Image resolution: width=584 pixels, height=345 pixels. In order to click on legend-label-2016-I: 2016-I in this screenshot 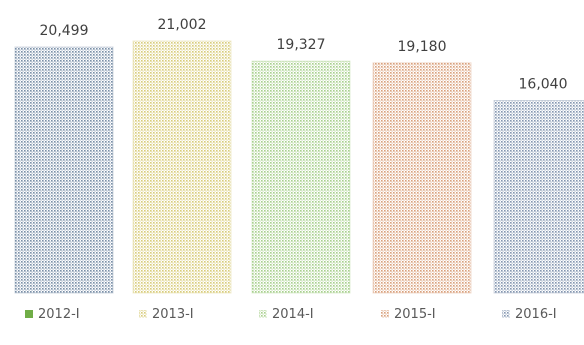, I will do `click(536, 314)`.